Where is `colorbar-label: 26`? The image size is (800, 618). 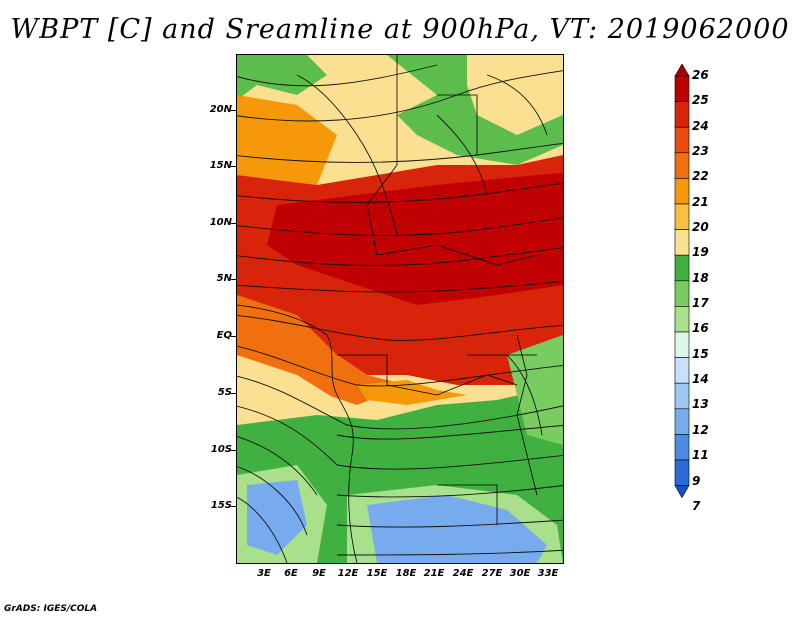
colorbar-label: 26 is located at coordinates (700, 75).